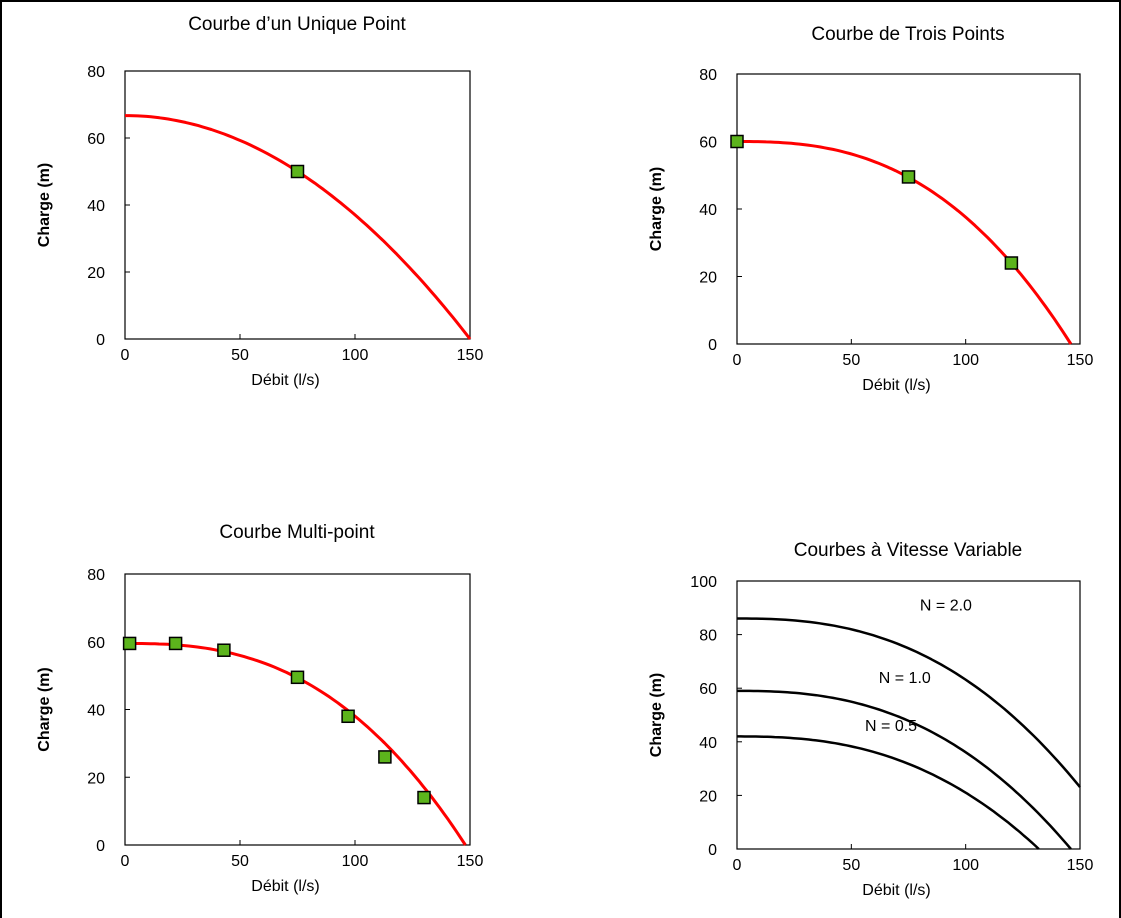  Describe the element at coordinates (908, 550) in the screenshot. I see `chart-title: Courbes à Vitesse Variable` at that location.